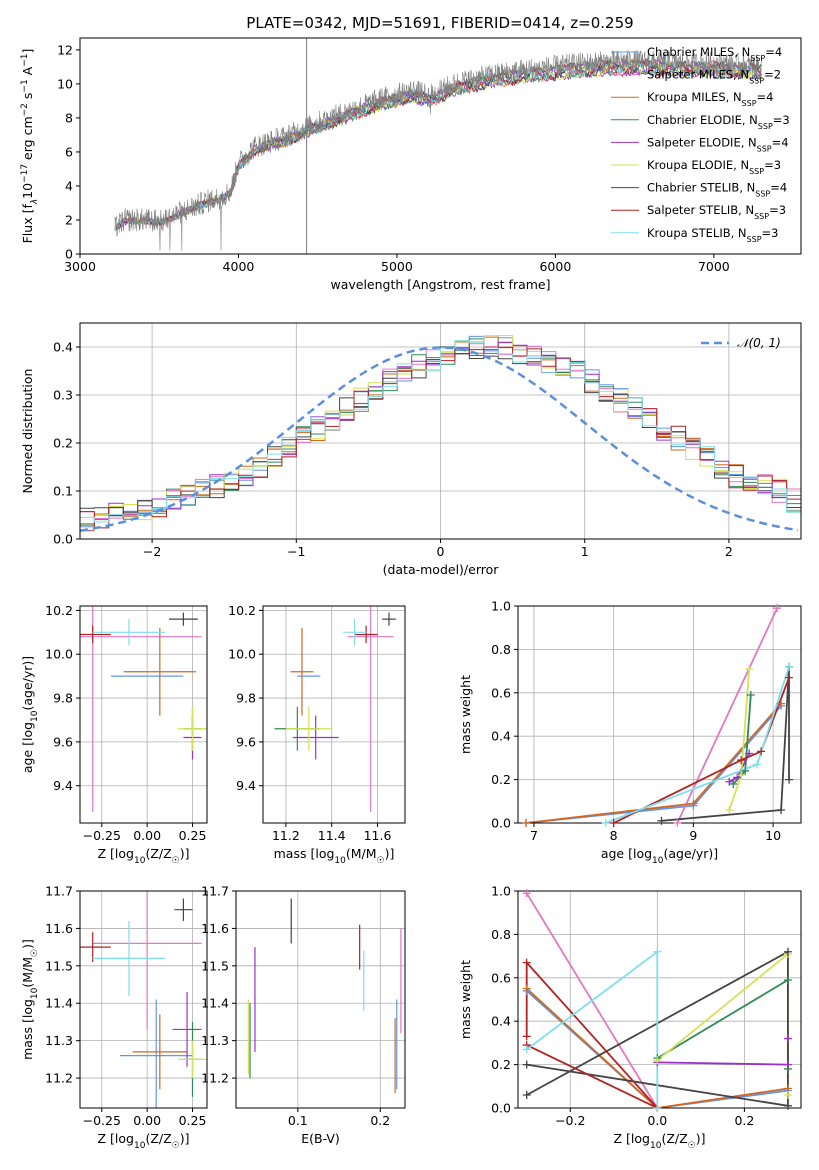 The height and width of the screenshot is (1170, 819). What do you see at coordinates (296, 551) in the screenshot?
I see `x-tick-label: −1` at bounding box center [296, 551].